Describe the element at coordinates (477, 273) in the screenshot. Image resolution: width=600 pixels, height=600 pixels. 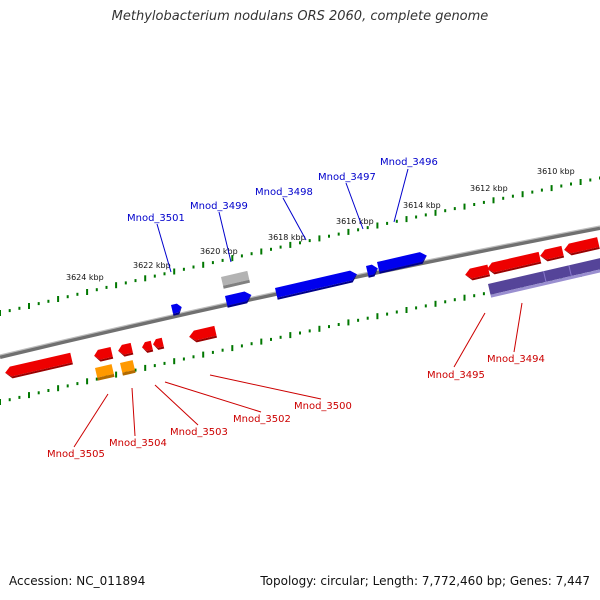
I see `gene-mnod-3495-a` at that location.